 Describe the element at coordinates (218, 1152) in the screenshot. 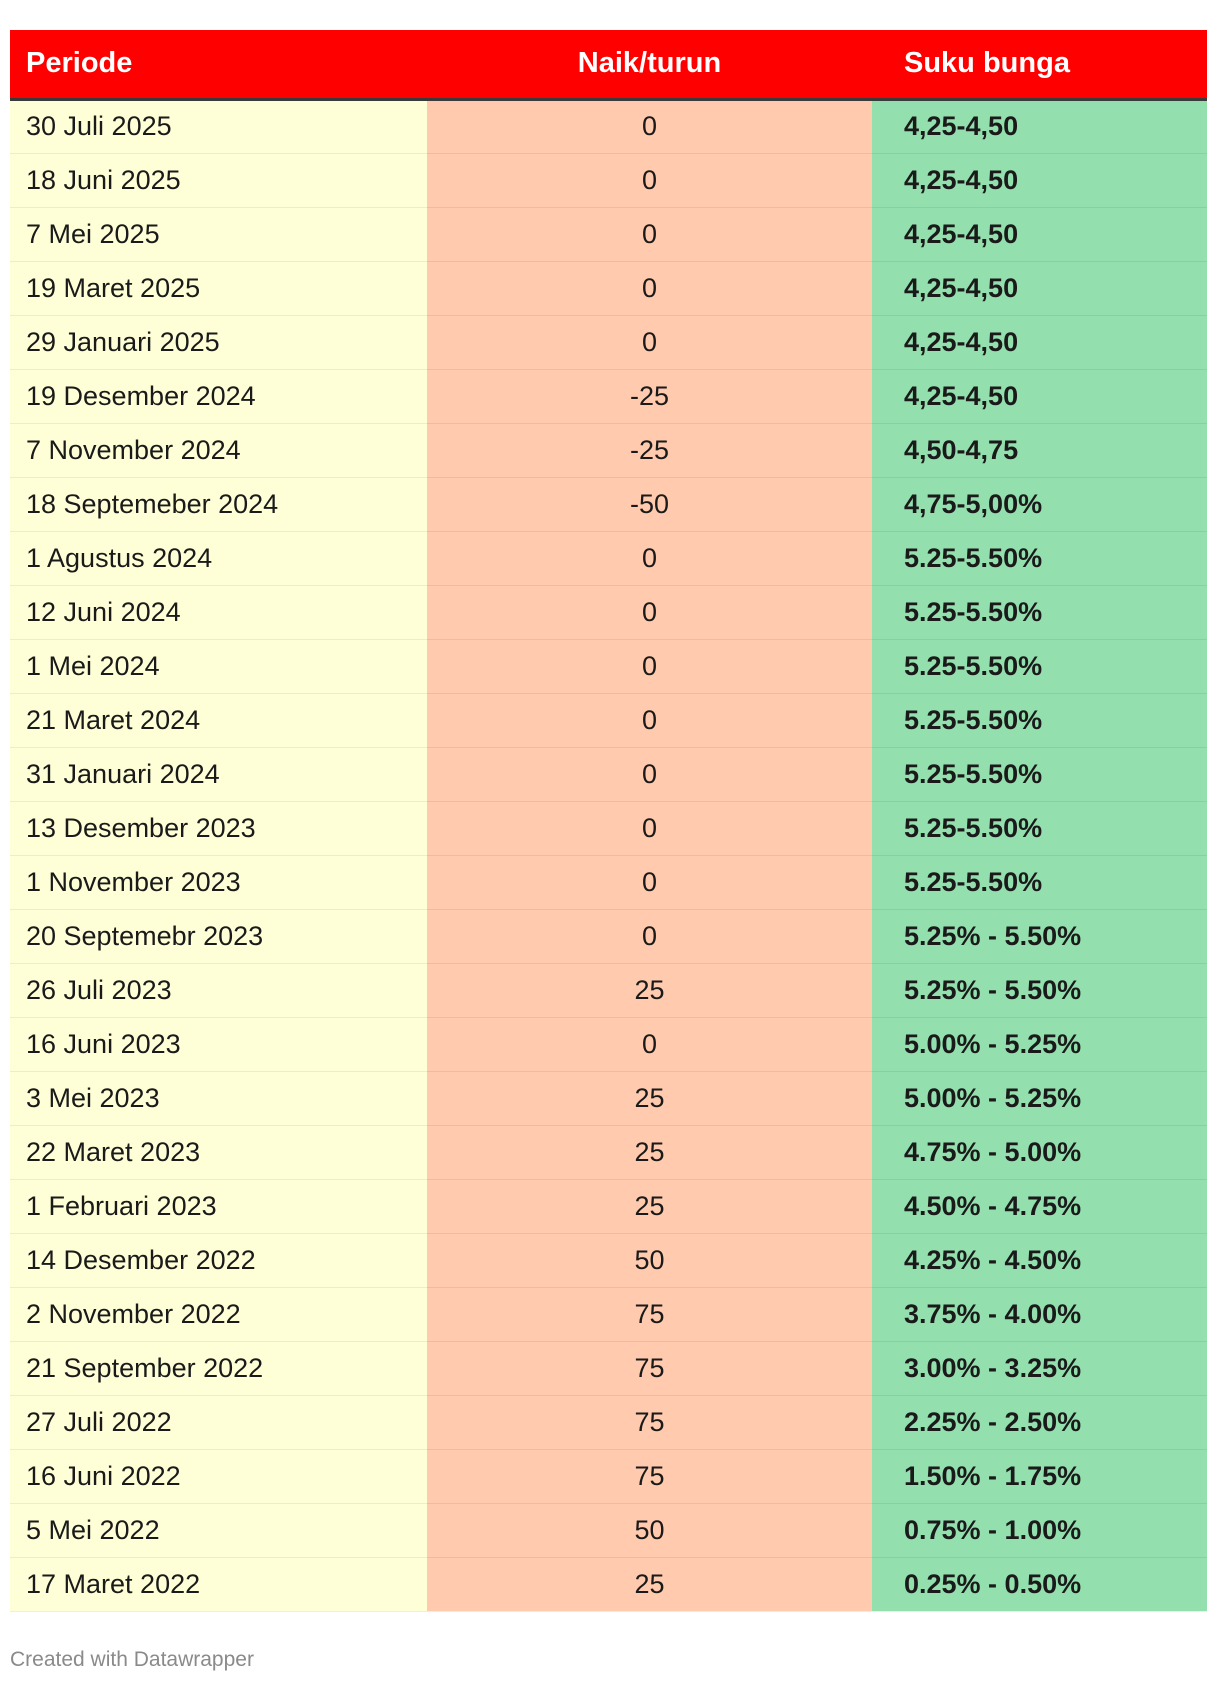

I see `cell-periode: 22 Maret 2023` at that location.